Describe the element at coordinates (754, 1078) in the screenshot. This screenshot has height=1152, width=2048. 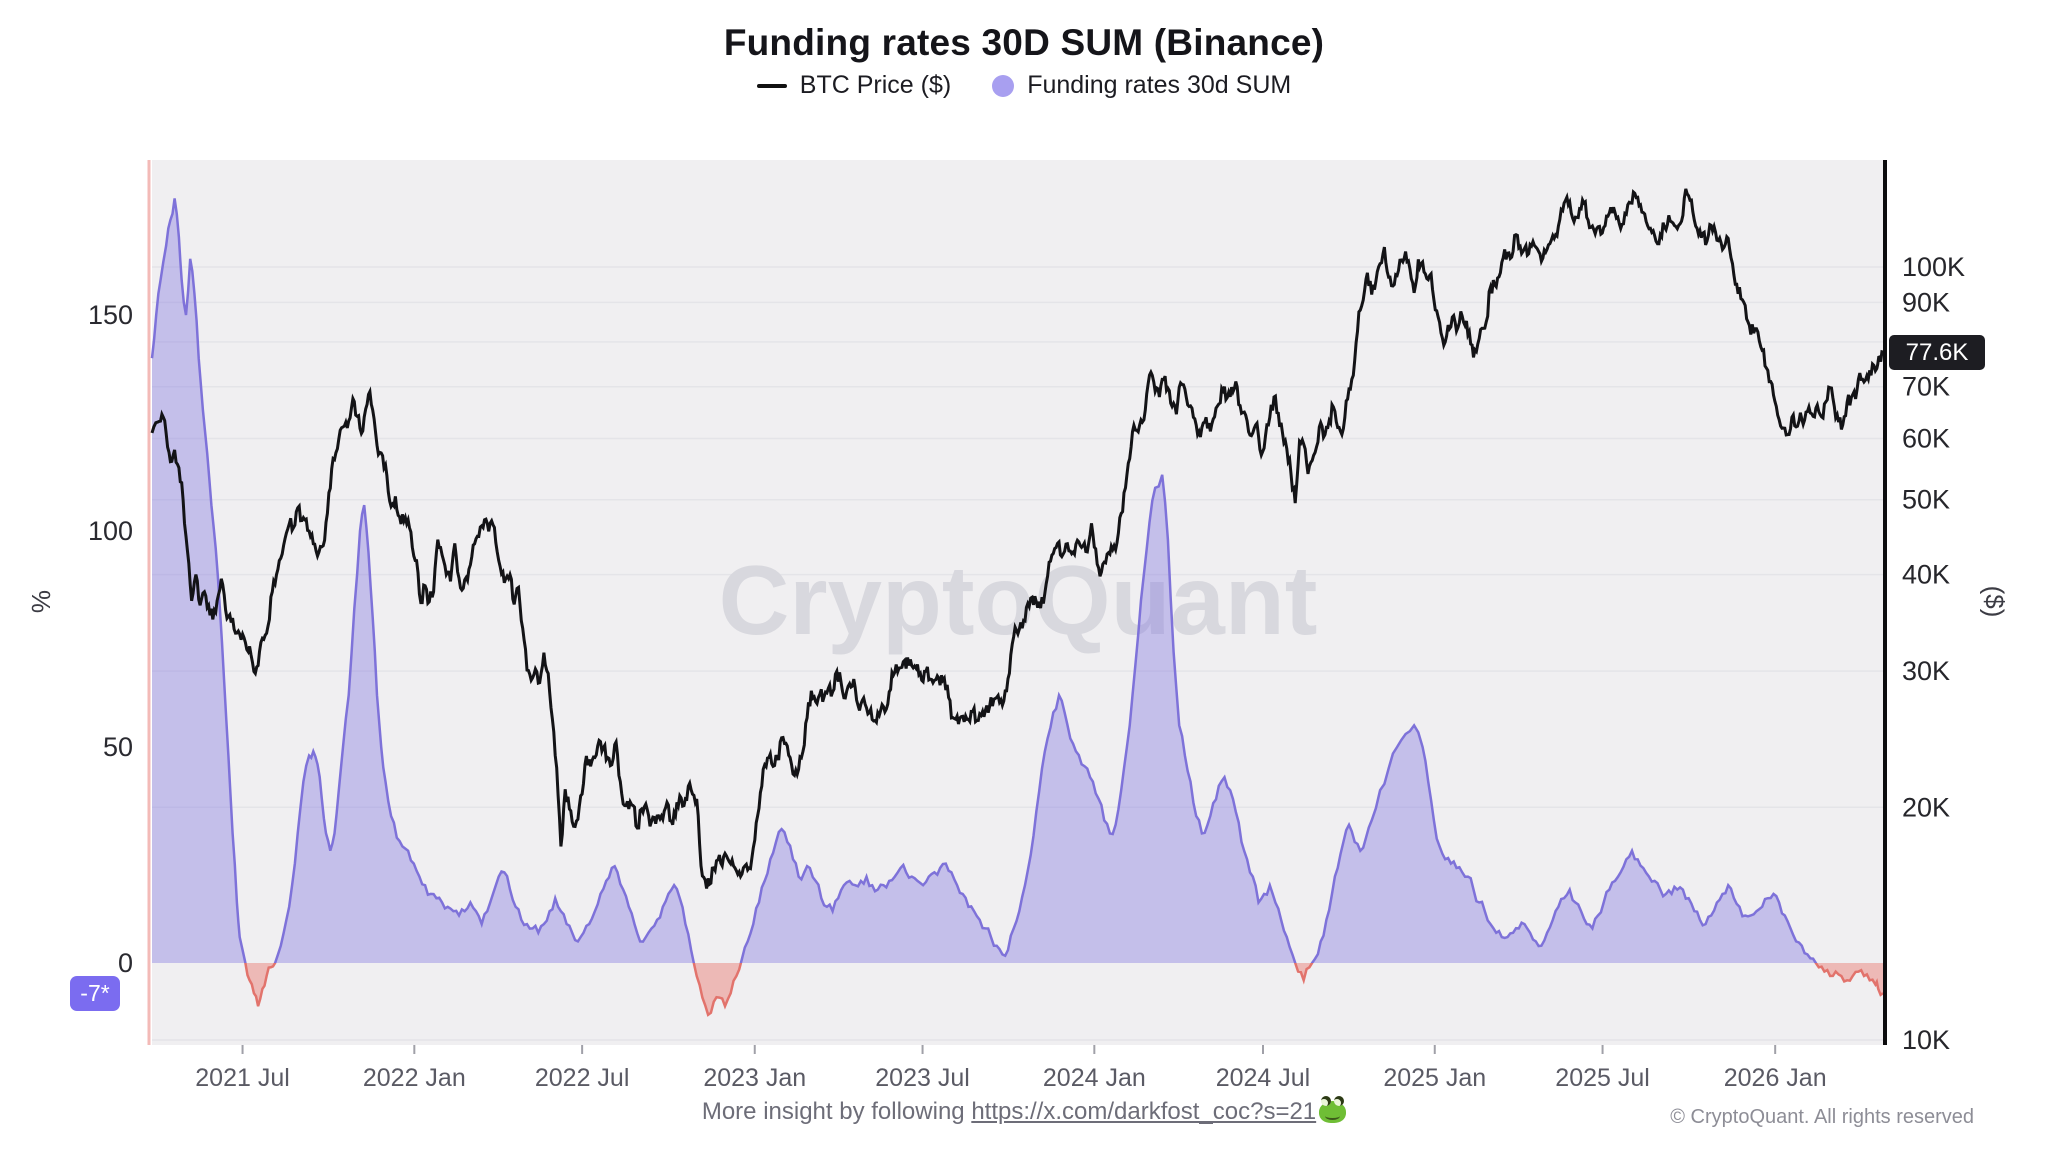
I see `x-axis-tick-label: 2023 Jan` at that location.